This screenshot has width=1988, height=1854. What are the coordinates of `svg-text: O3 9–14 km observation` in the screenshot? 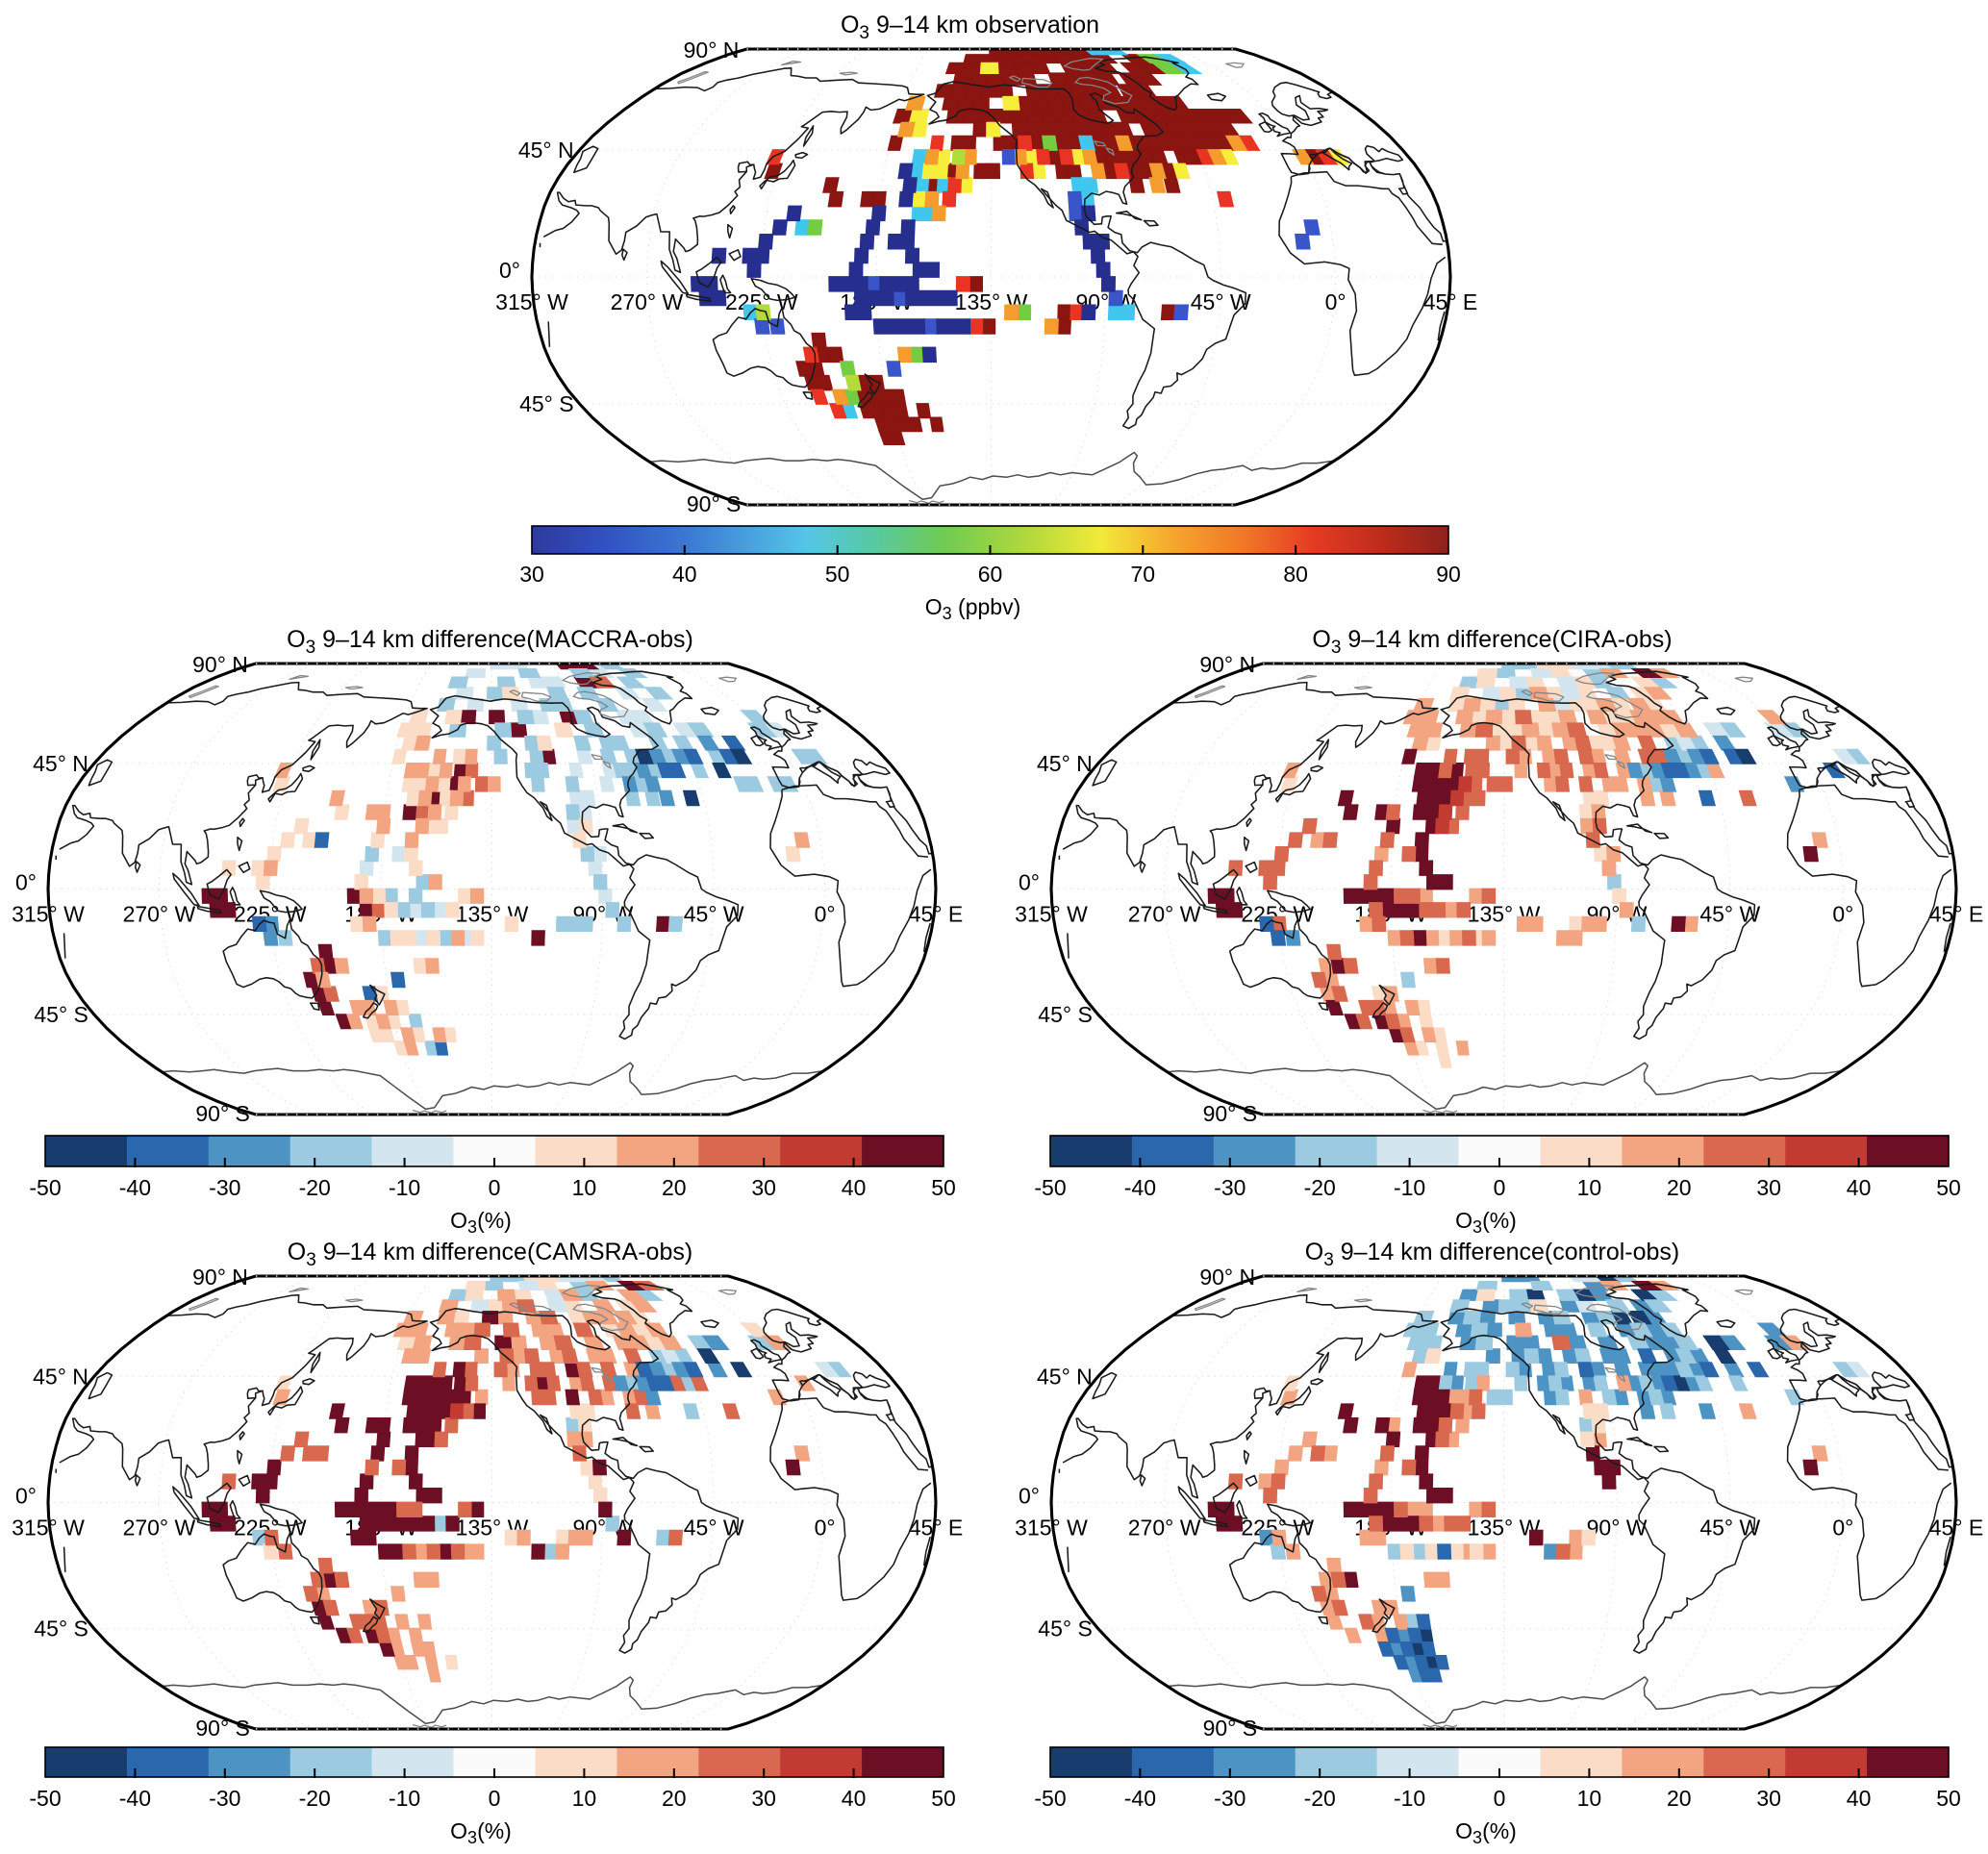 It's located at (970, 27).